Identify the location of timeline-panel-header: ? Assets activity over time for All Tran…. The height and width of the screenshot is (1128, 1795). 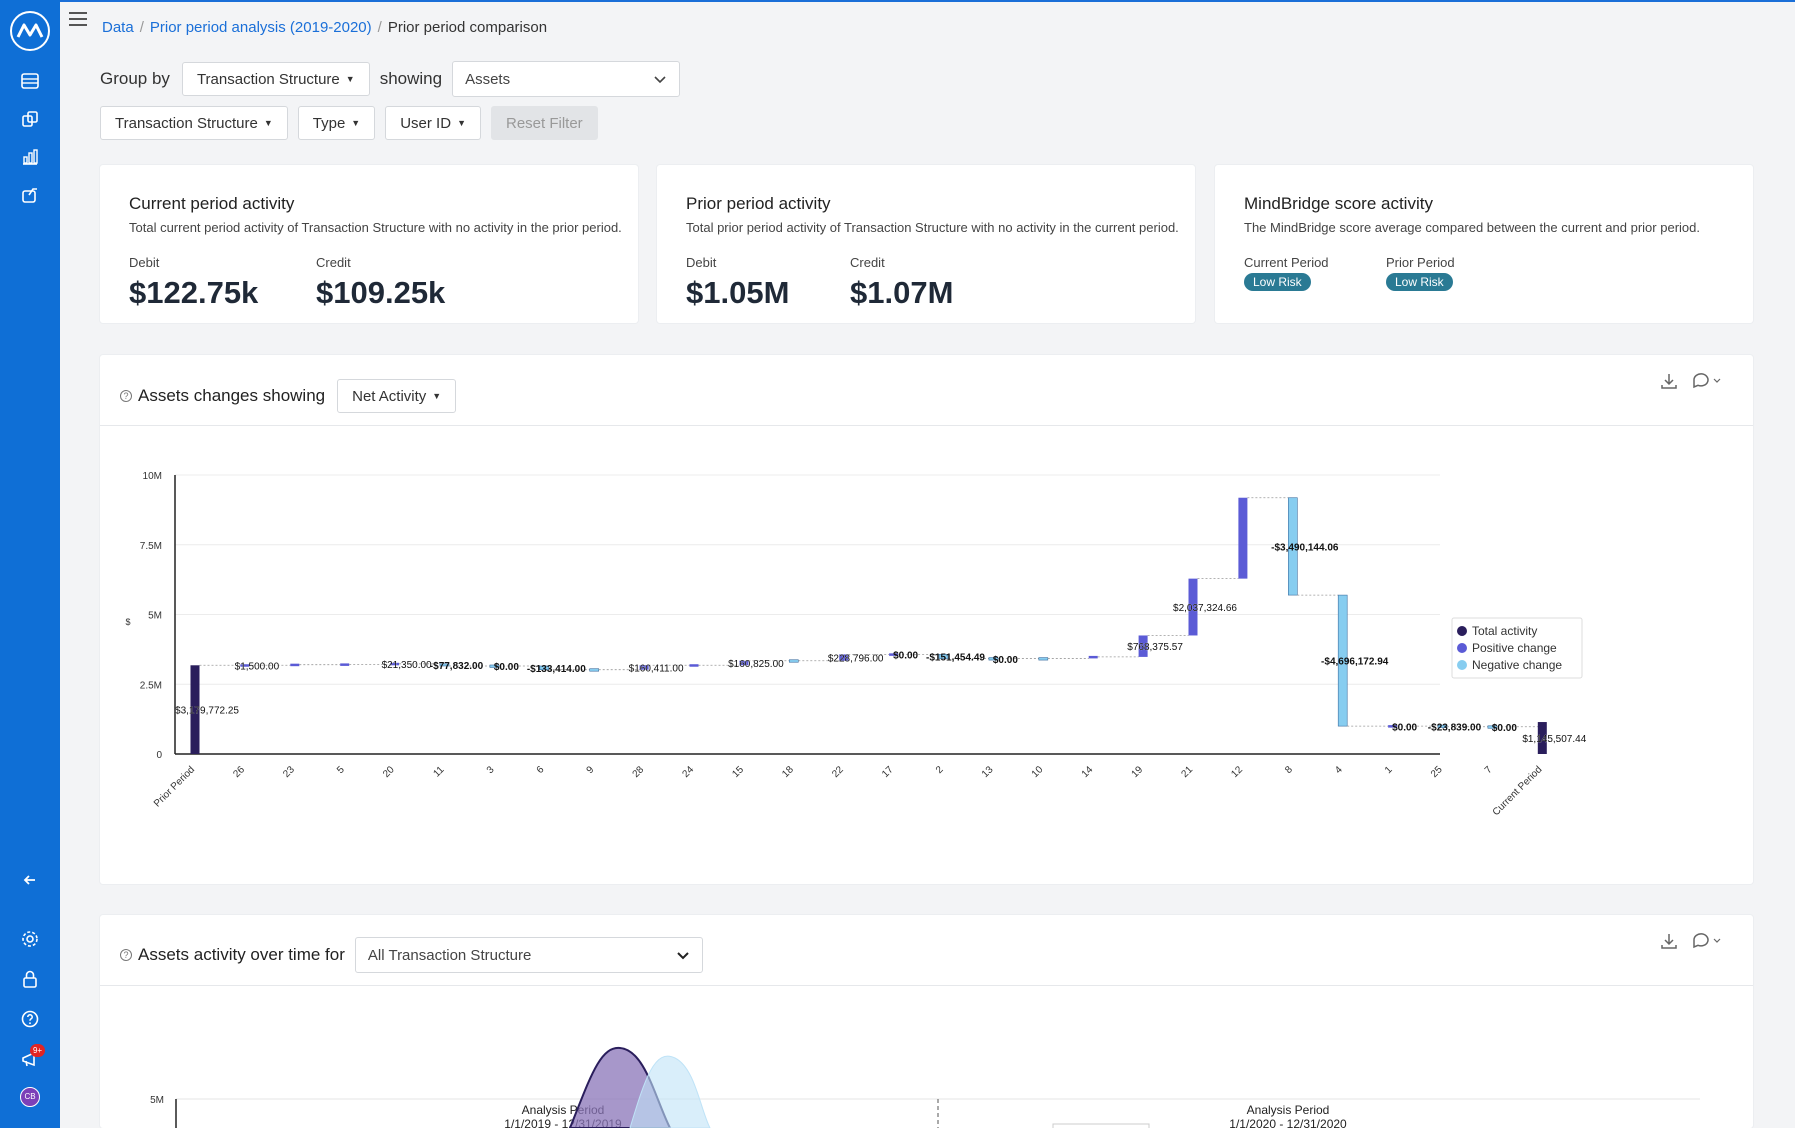
(411, 955).